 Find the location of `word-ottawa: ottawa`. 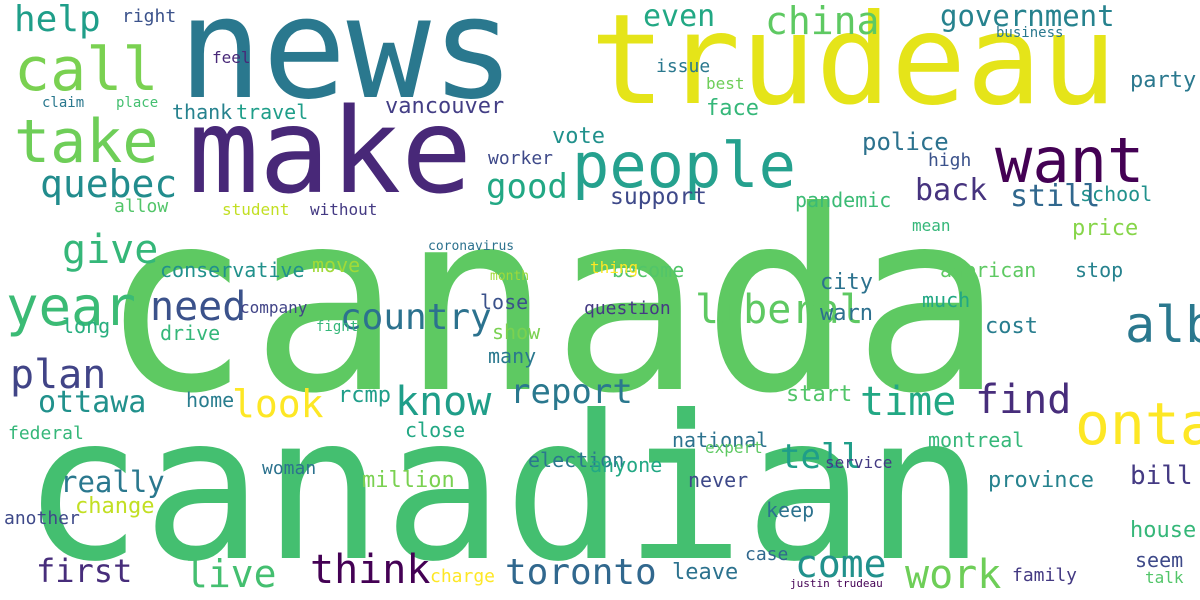

word-ottawa: ottawa is located at coordinates (92, 402).